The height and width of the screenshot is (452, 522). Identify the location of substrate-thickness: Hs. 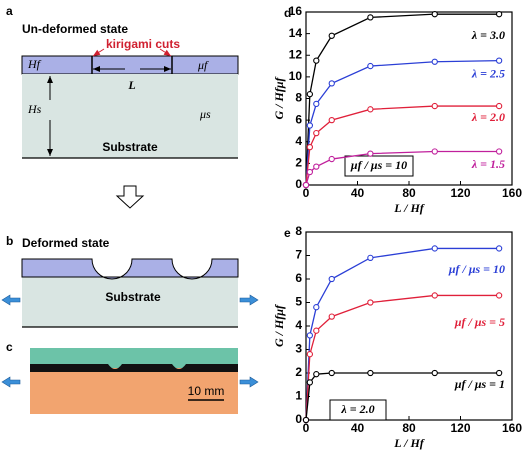
(34, 109).